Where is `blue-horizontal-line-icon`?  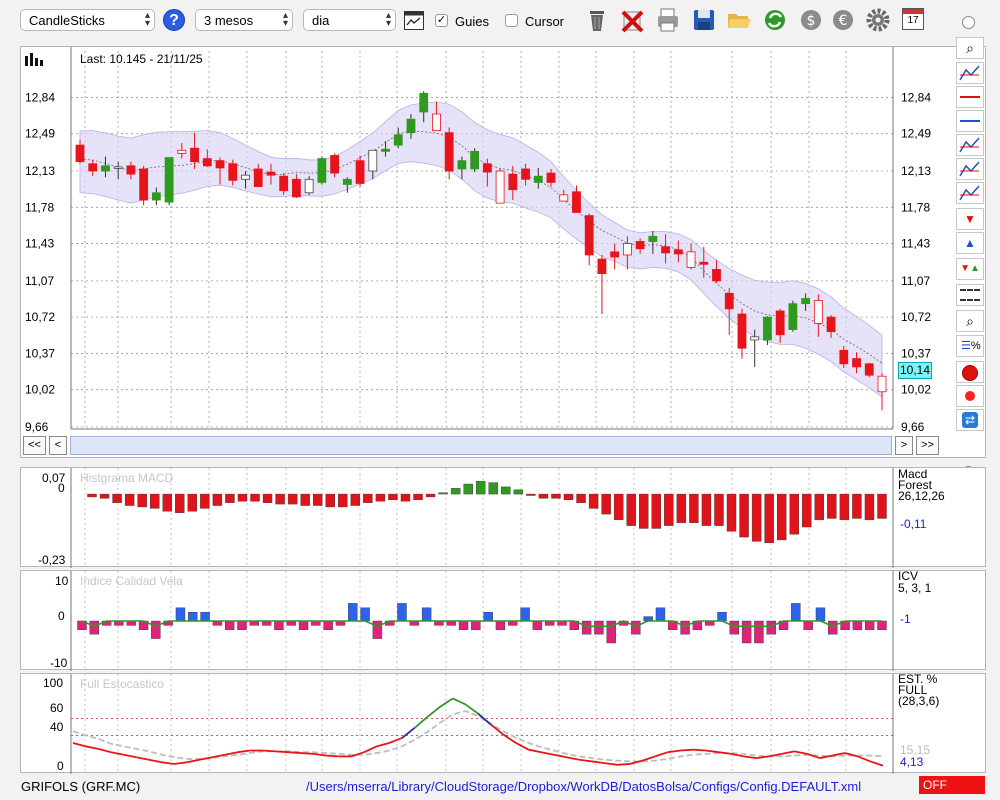
blue-horizontal-line-icon is located at coordinates (970, 121).